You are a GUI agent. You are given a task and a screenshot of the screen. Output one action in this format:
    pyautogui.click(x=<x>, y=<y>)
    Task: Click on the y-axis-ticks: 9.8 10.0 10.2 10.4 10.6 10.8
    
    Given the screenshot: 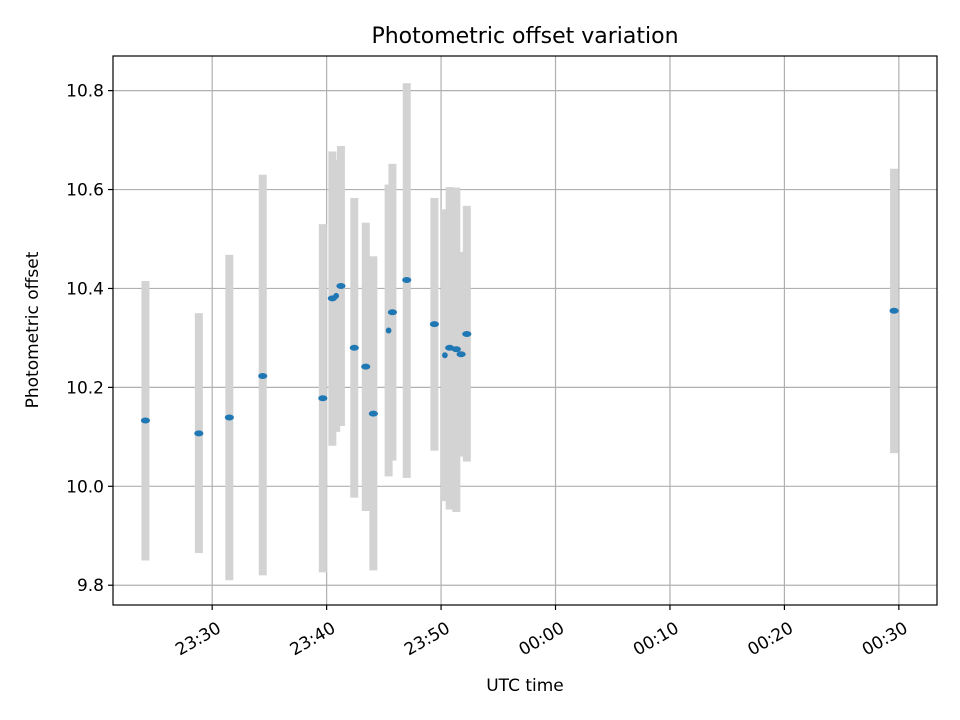 What is the action you would take?
    pyautogui.click(x=89, y=339)
    